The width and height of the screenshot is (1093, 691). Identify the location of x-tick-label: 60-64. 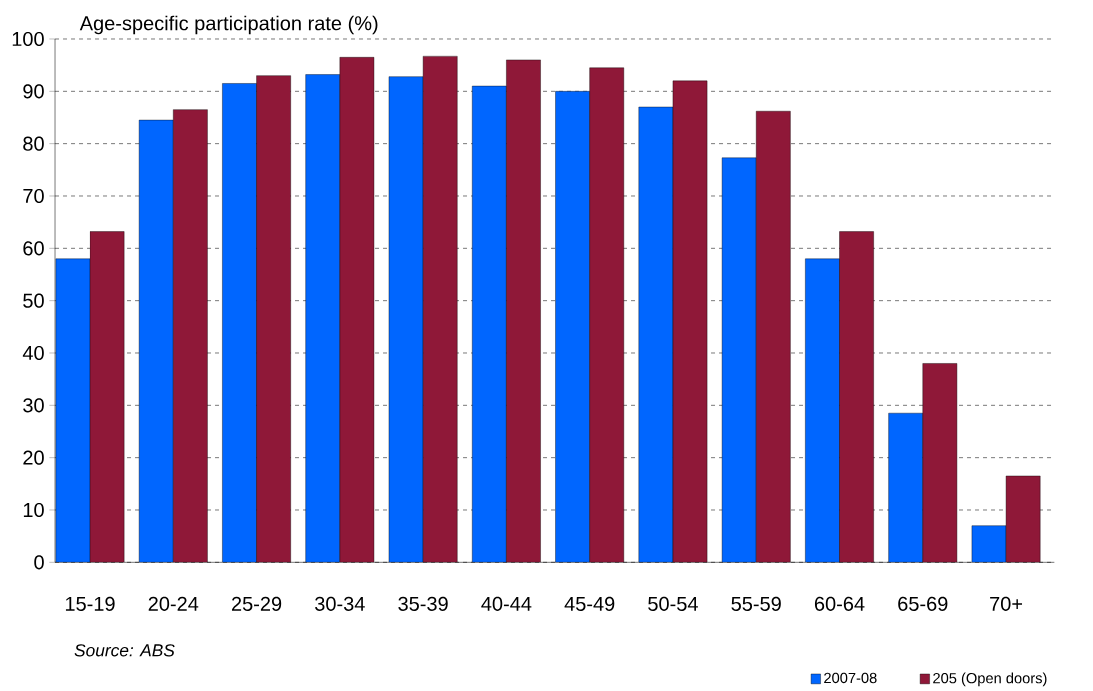
(839, 604).